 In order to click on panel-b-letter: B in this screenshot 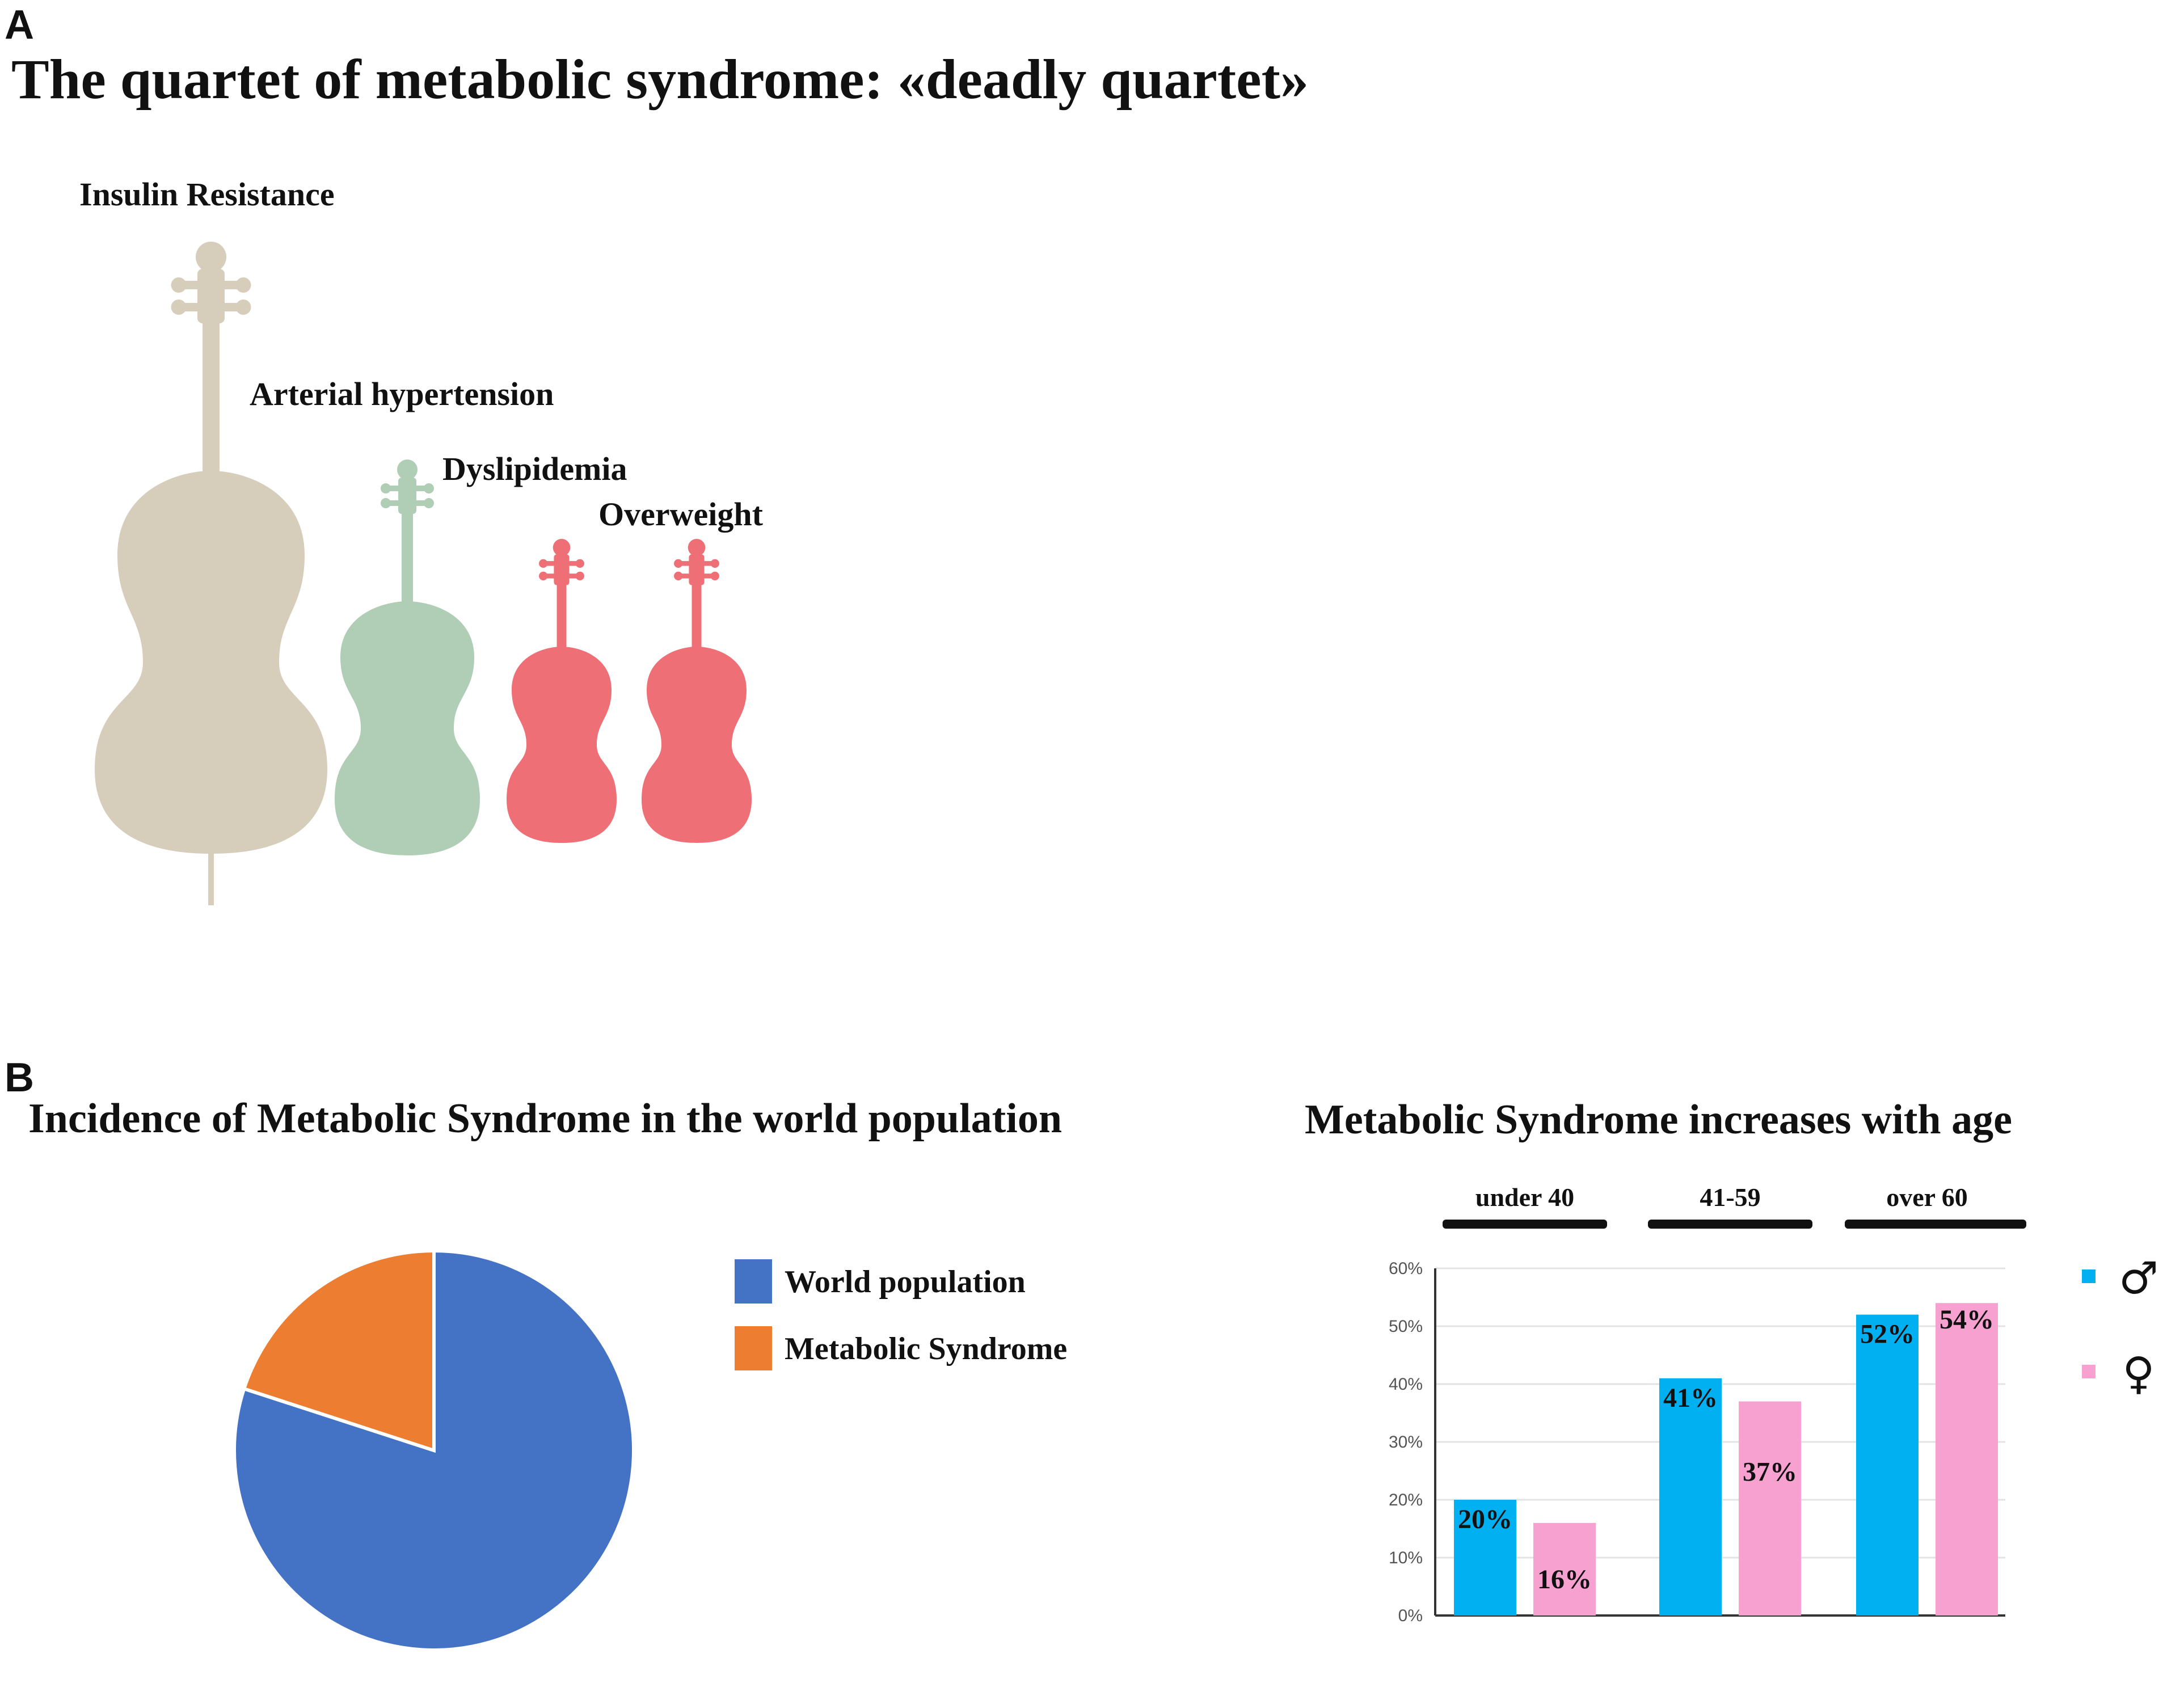, I will do `click(19, 1077)`.